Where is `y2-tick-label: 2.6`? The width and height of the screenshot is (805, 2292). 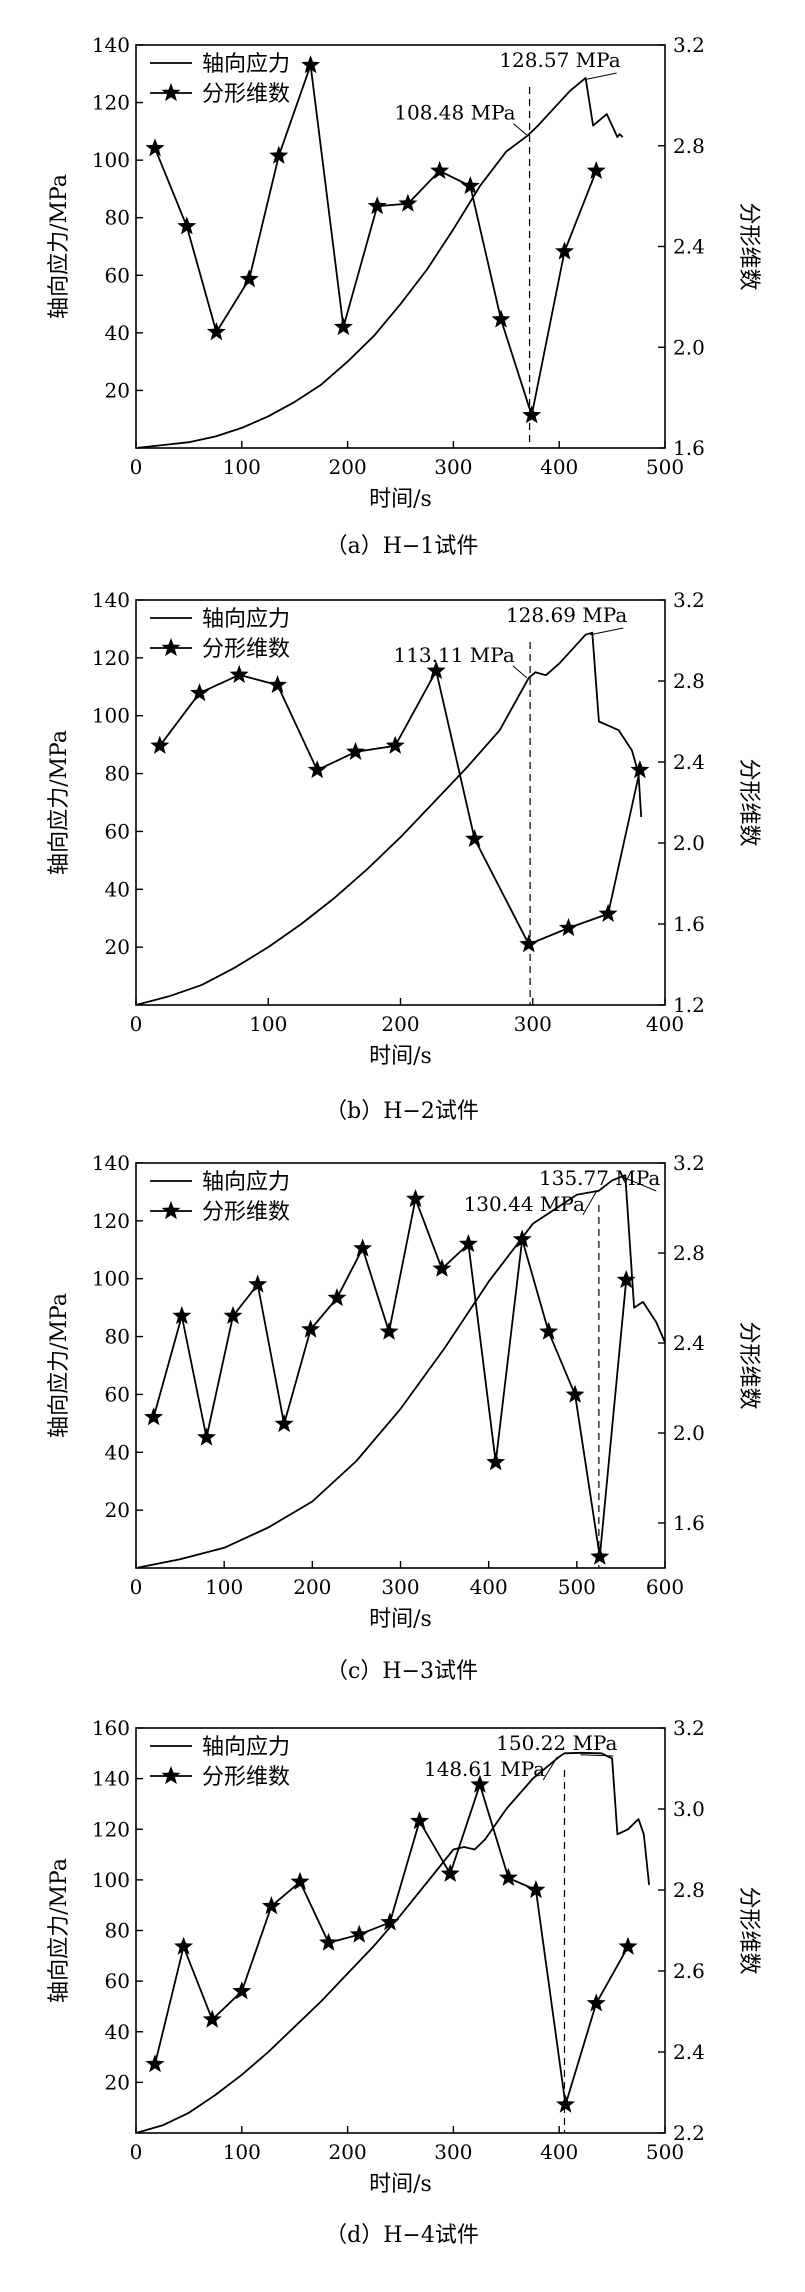
y2-tick-label: 2.6 is located at coordinates (689, 1971).